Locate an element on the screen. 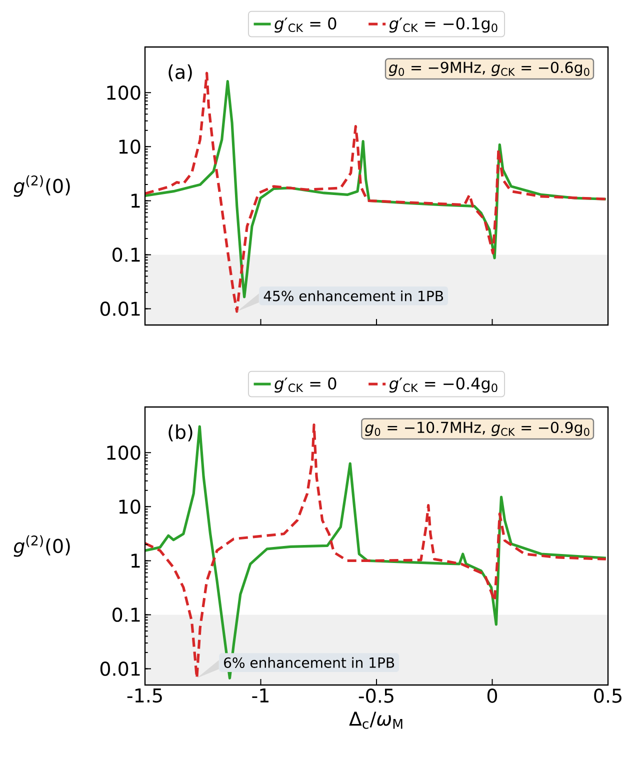  annotation: 45% enhancement in 1PB is located at coordinates (354, 296).